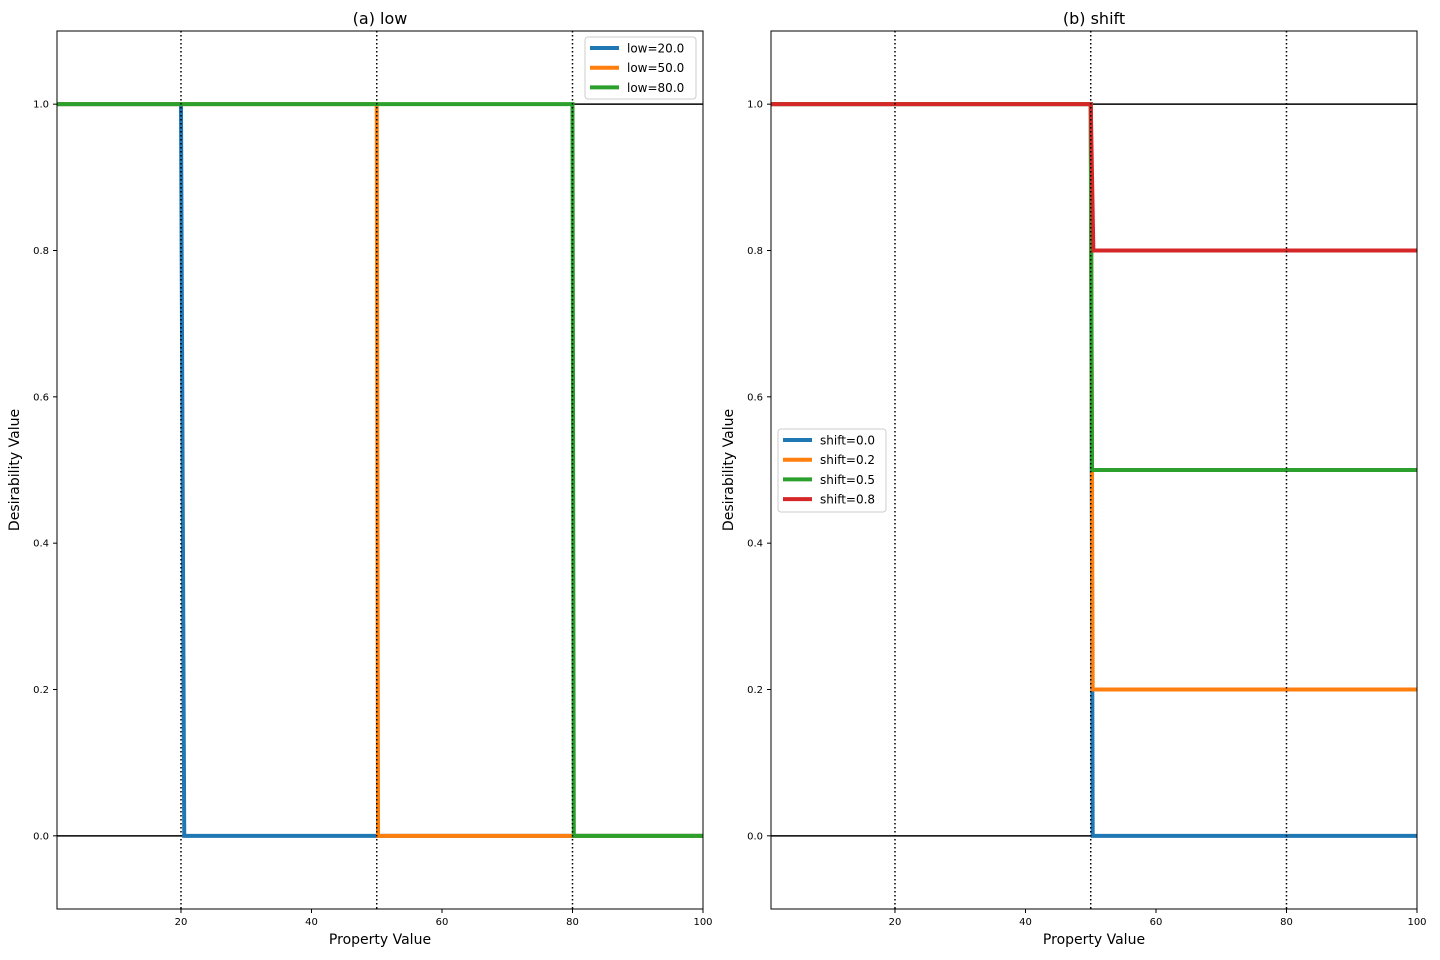  I want to click on legend: shift=0.0 shift=0.2 shift=0.5 shift=0.8, so click(832, 470).